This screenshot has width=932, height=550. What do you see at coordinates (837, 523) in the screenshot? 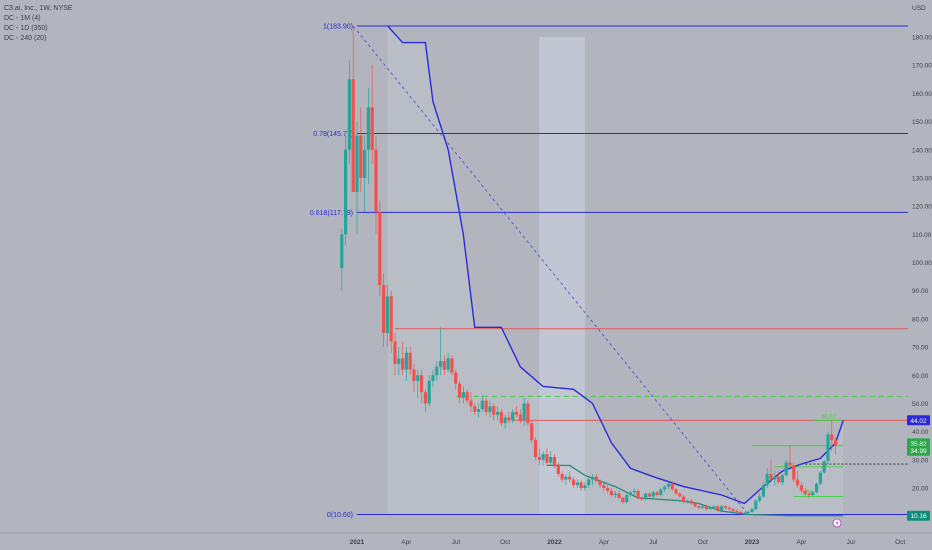
I see `event-flag-icon` at bounding box center [837, 523].